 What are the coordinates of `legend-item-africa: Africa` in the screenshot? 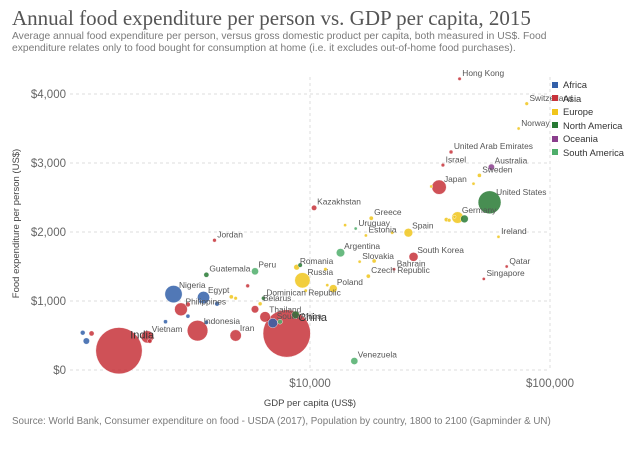 It's located at (588, 85).